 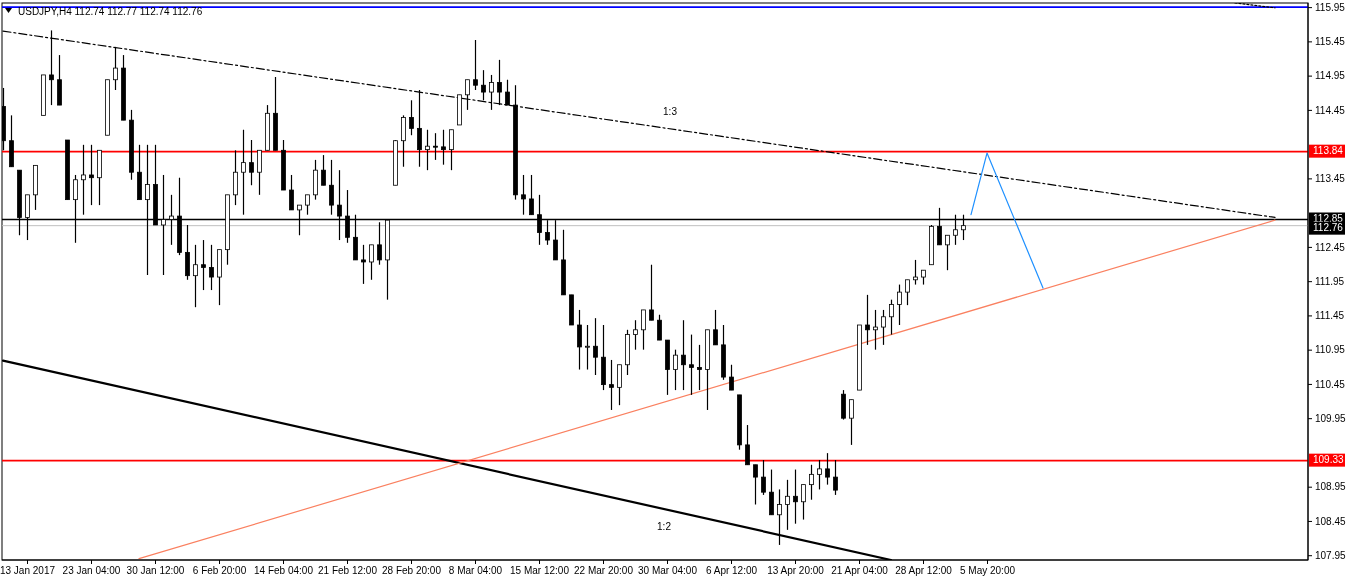 I want to click on y-tick-label: 109.95, so click(x=1331, y=418).